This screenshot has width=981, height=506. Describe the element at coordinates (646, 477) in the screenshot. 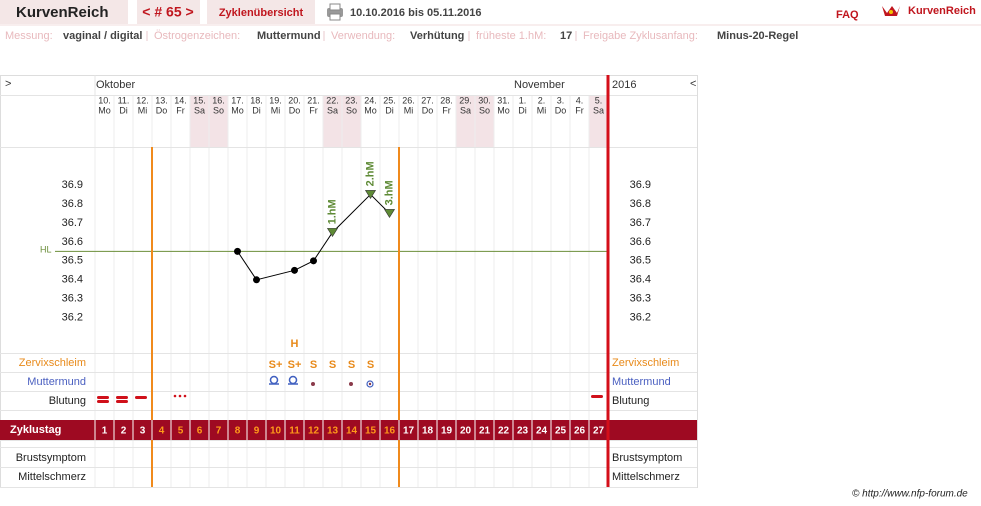

I see `mittel-label-right: Mittelschmerz` at that location.